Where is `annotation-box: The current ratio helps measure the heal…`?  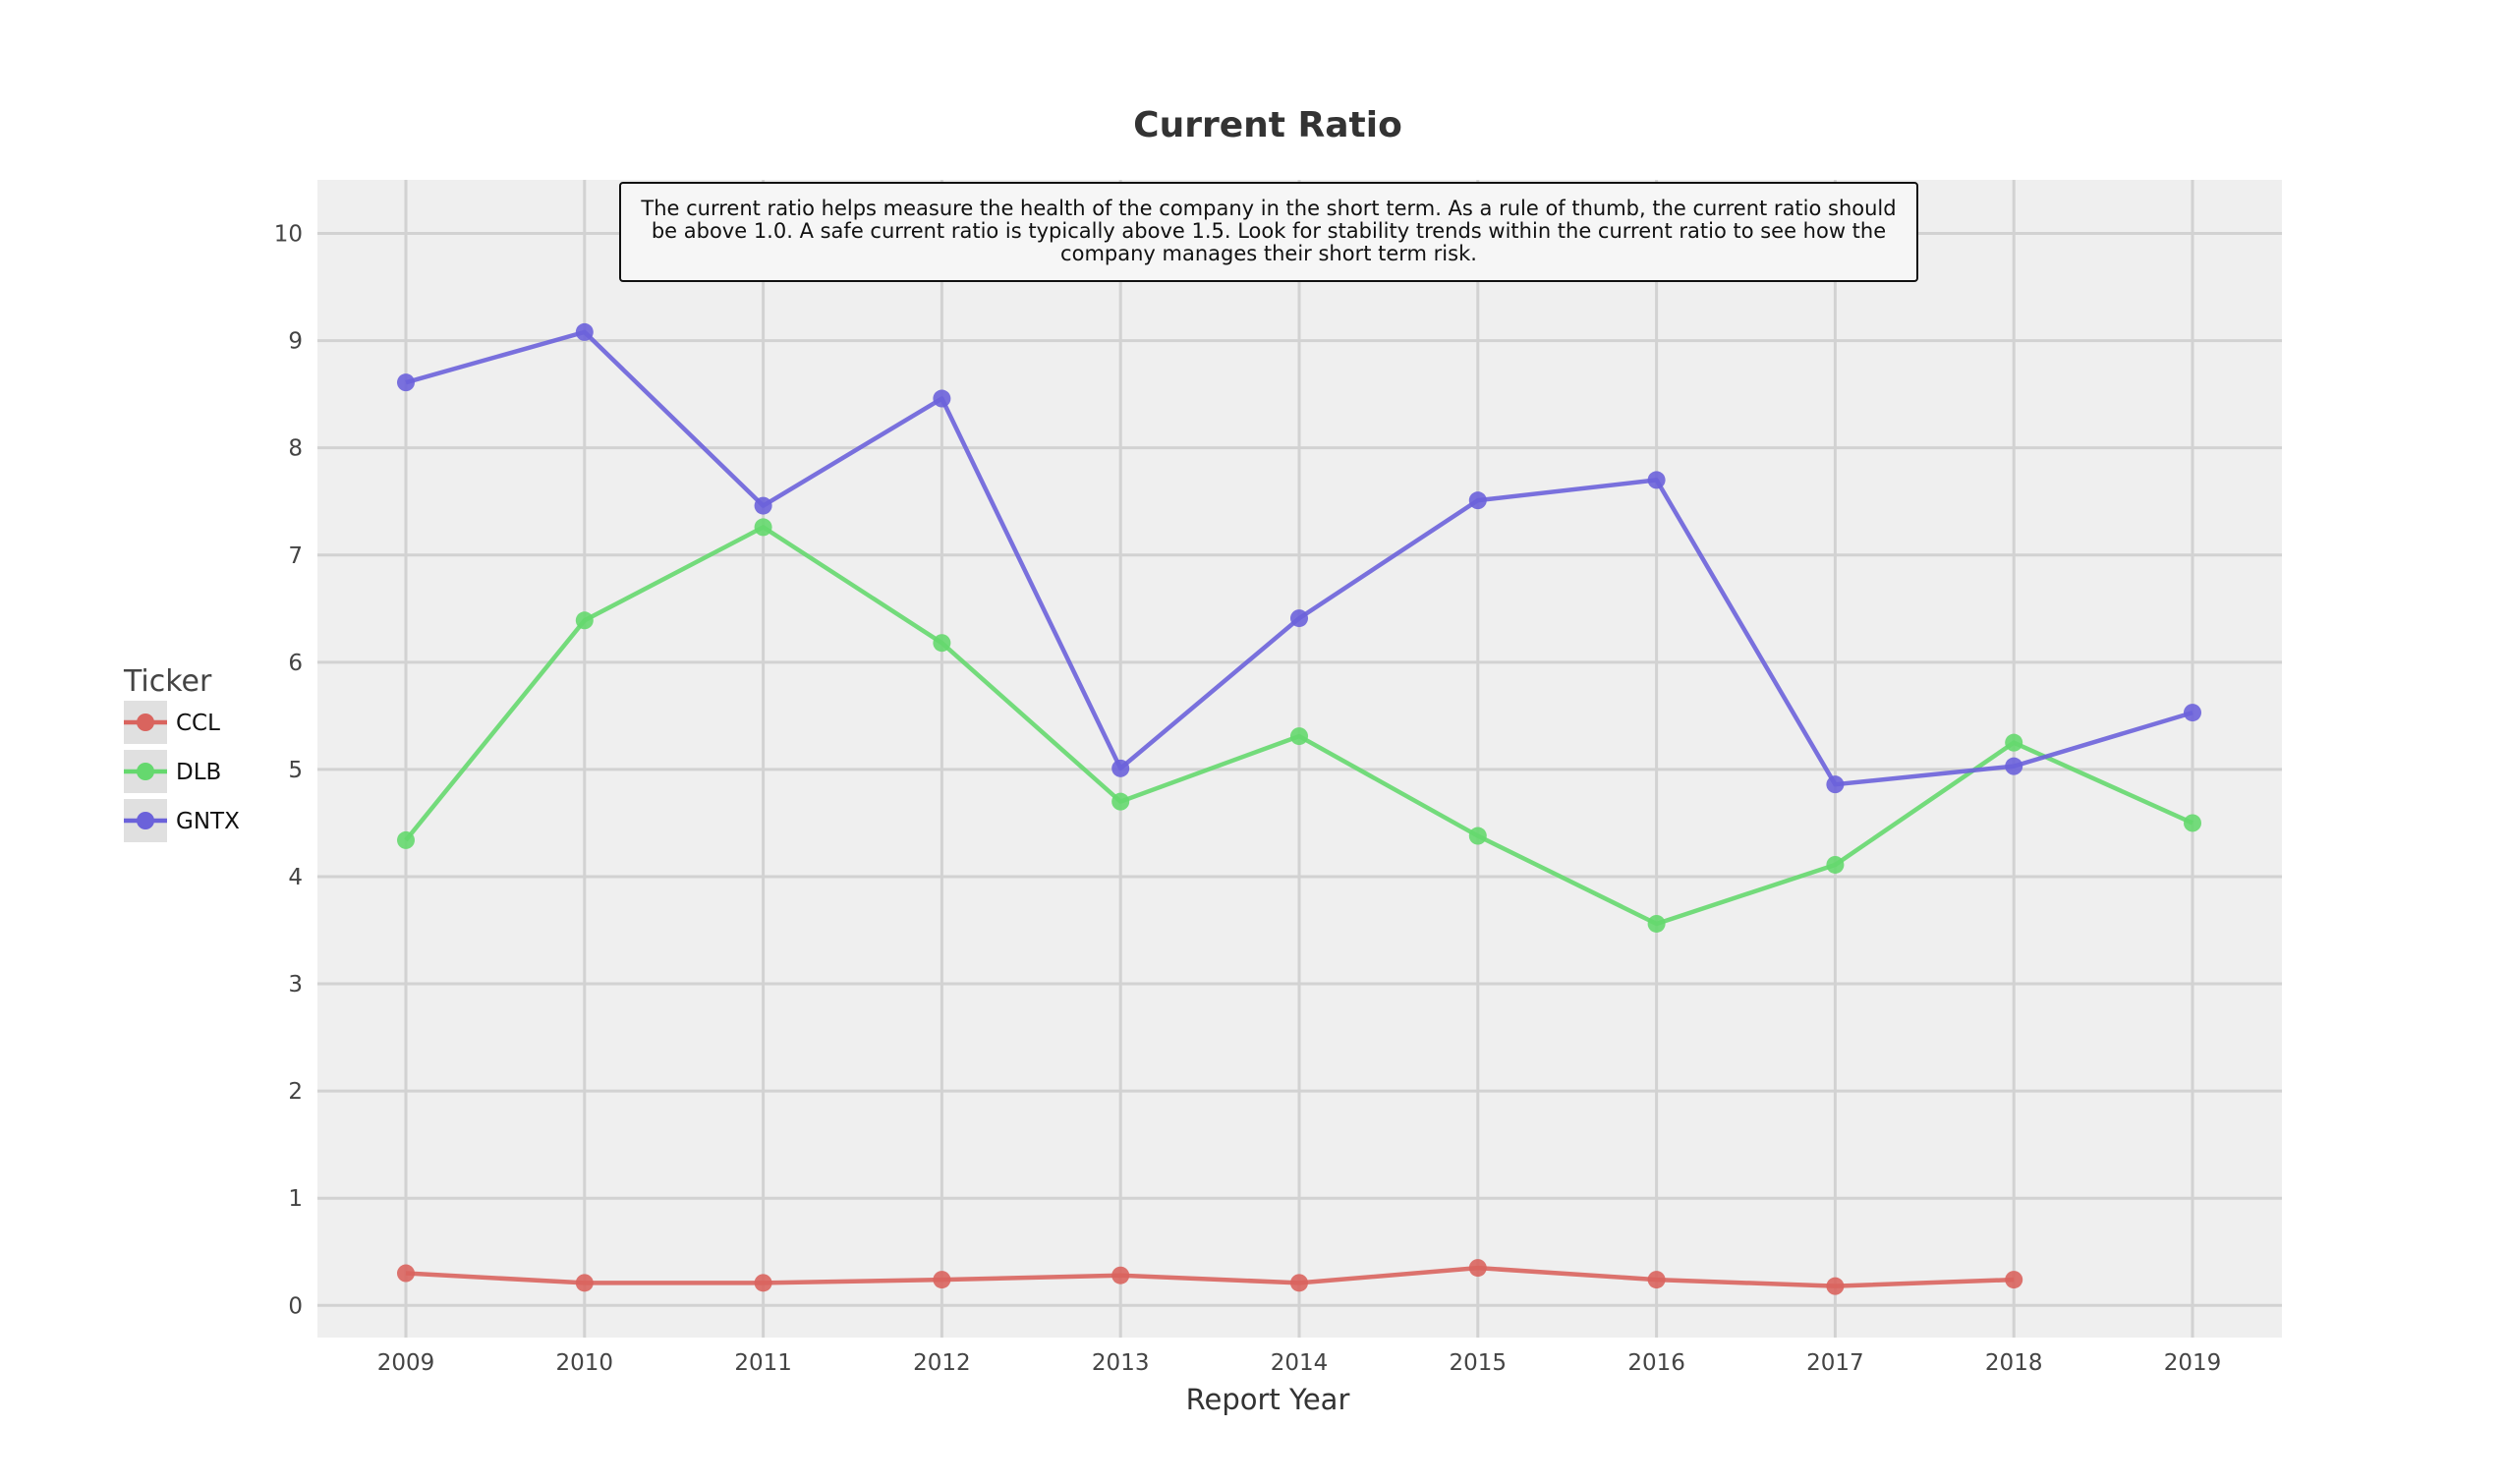 annotation-box: The current ratio helps measure the heal… is located at coordinates (1268, 232).